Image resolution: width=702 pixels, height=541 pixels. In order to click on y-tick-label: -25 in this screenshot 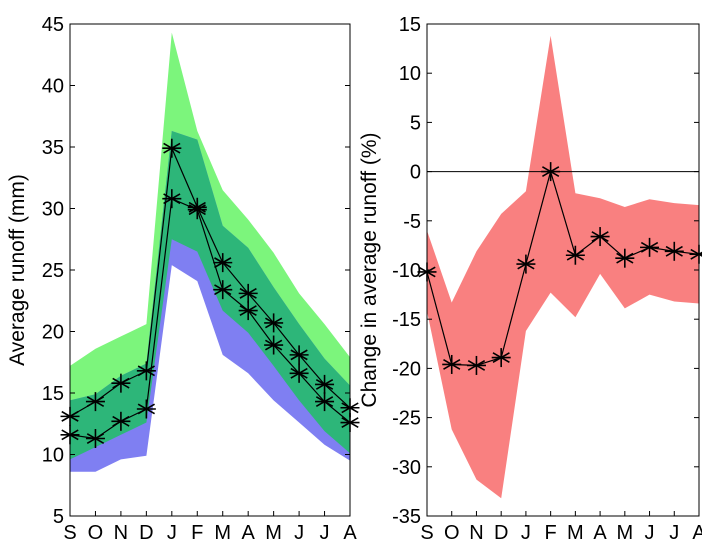, I will do `click(406, 419)`.